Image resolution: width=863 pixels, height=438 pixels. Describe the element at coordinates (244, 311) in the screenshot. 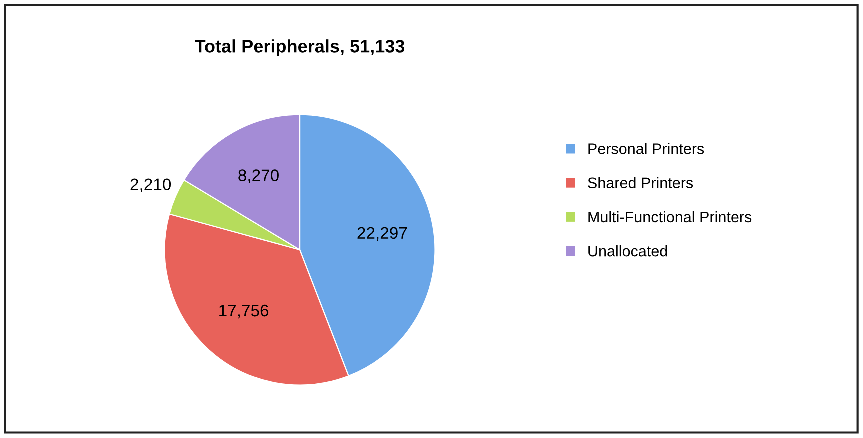

I see `data-label: 17,756` at that location.